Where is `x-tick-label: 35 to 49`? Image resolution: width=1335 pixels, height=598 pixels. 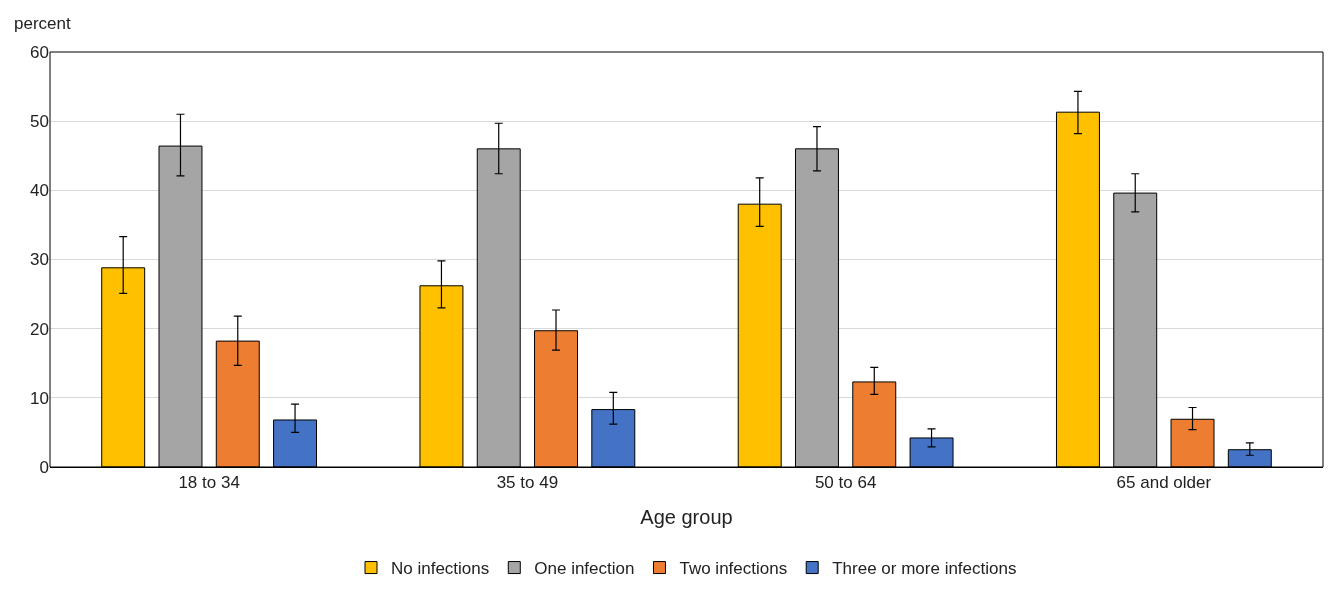
x-tick-label: 35 to 49 is located at coordinates (527, 483).